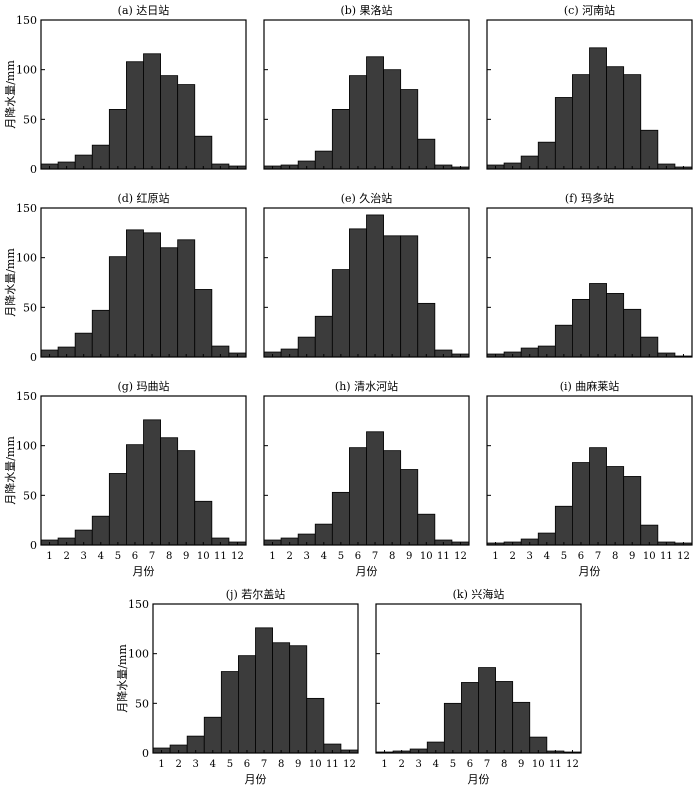  Describe the element at coordinates (384, 764) in the screenshot. I see `x-tick-label: 1` at that location.